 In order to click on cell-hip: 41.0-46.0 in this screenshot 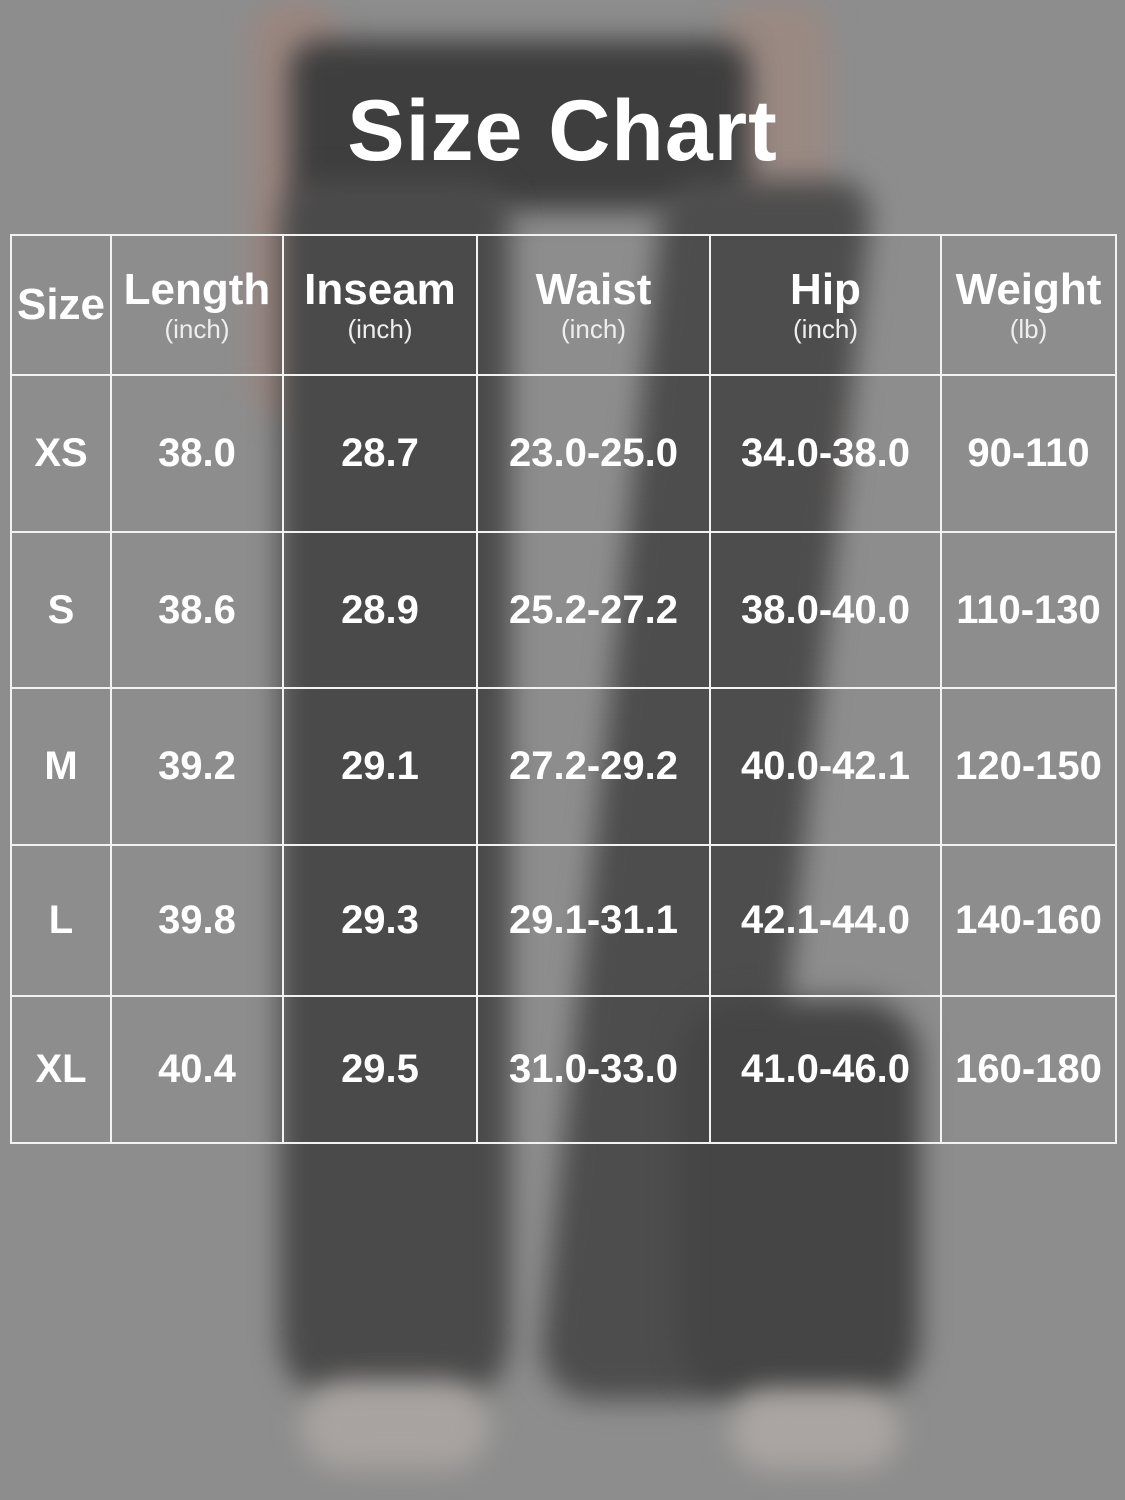, I will do `click(825, 1069)`.